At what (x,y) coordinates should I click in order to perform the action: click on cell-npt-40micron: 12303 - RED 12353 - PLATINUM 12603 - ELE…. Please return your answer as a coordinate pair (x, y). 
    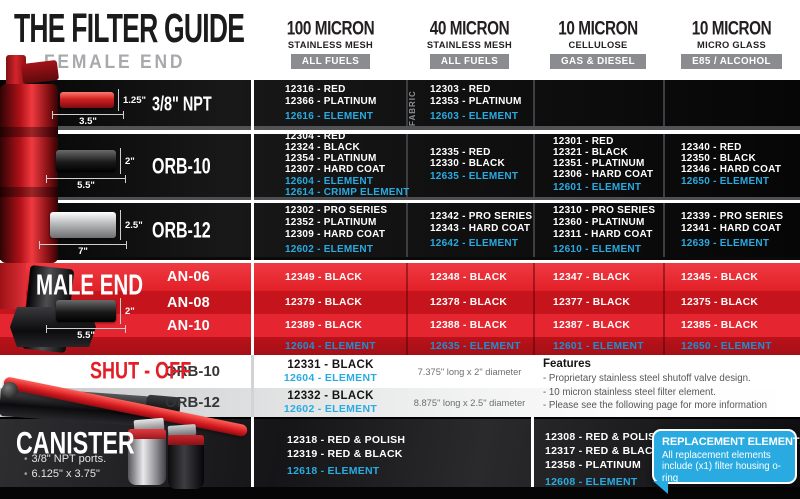
    Looking at the image, I should click on (469, 103).